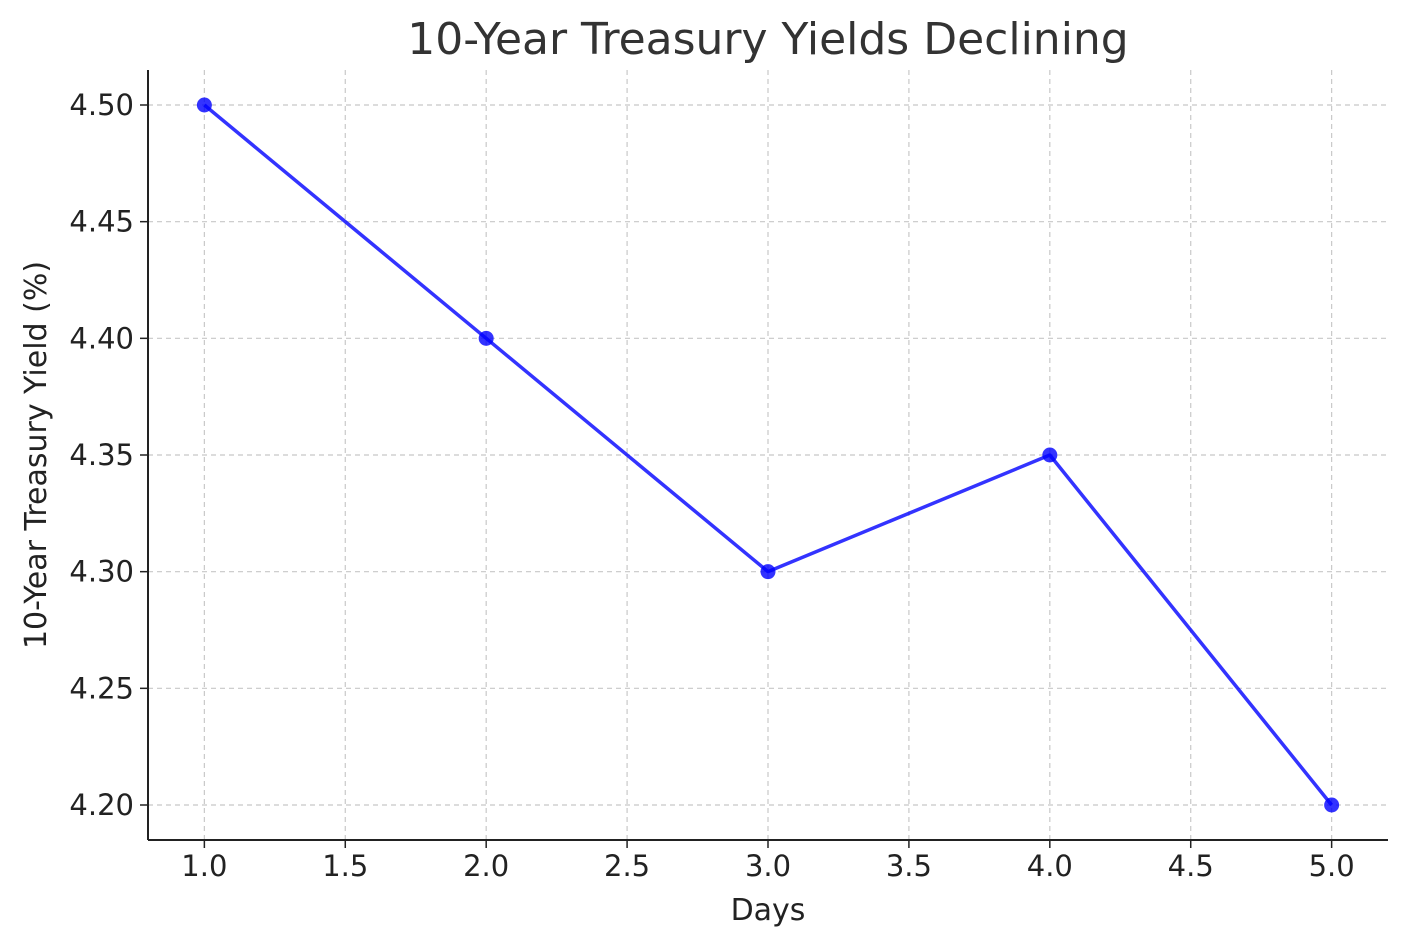 The width and height of the screenshot is (1408, 951). What do you see at coordinates (345, 866) in the screenshot?
I see `x-tick-label: 1.5` at bounding box center [345, 866].